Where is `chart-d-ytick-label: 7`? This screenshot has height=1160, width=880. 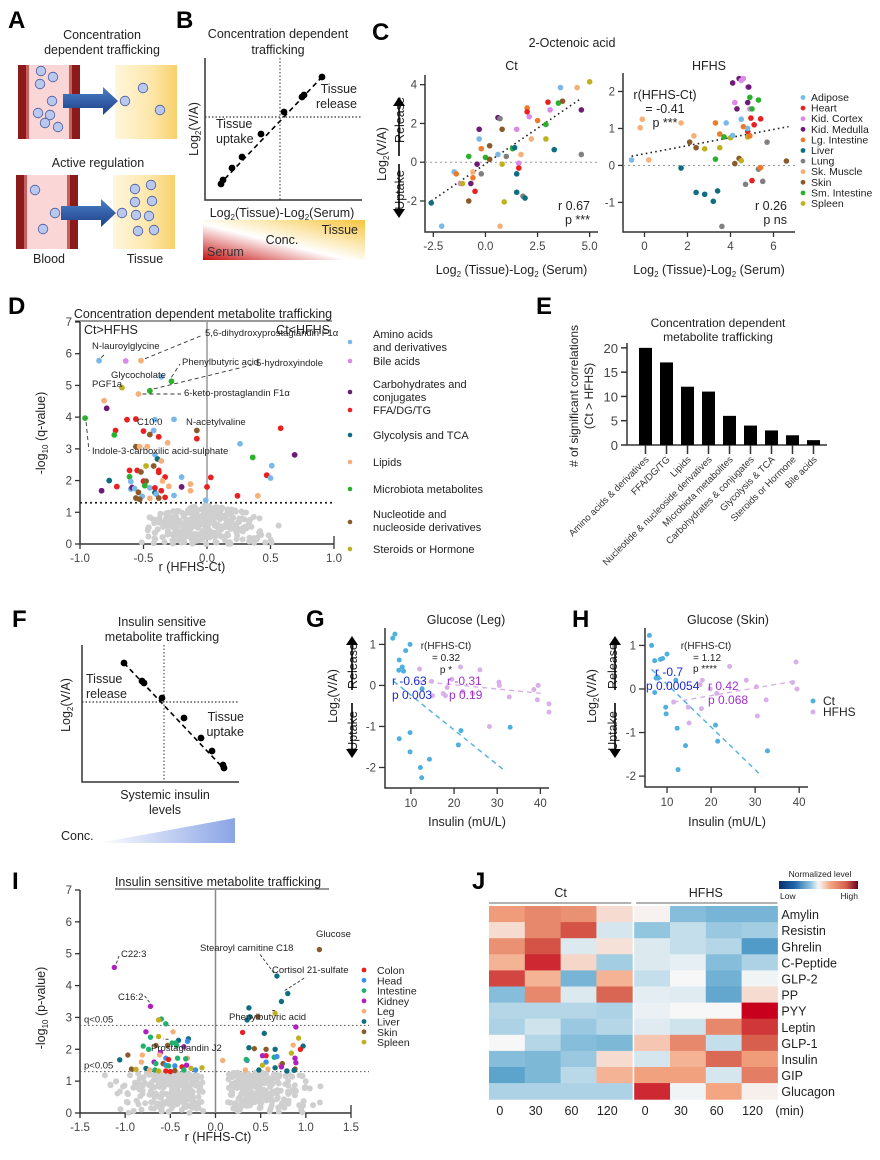
chart-d-ytick-label: 7 is located at coordinates (69, 323).